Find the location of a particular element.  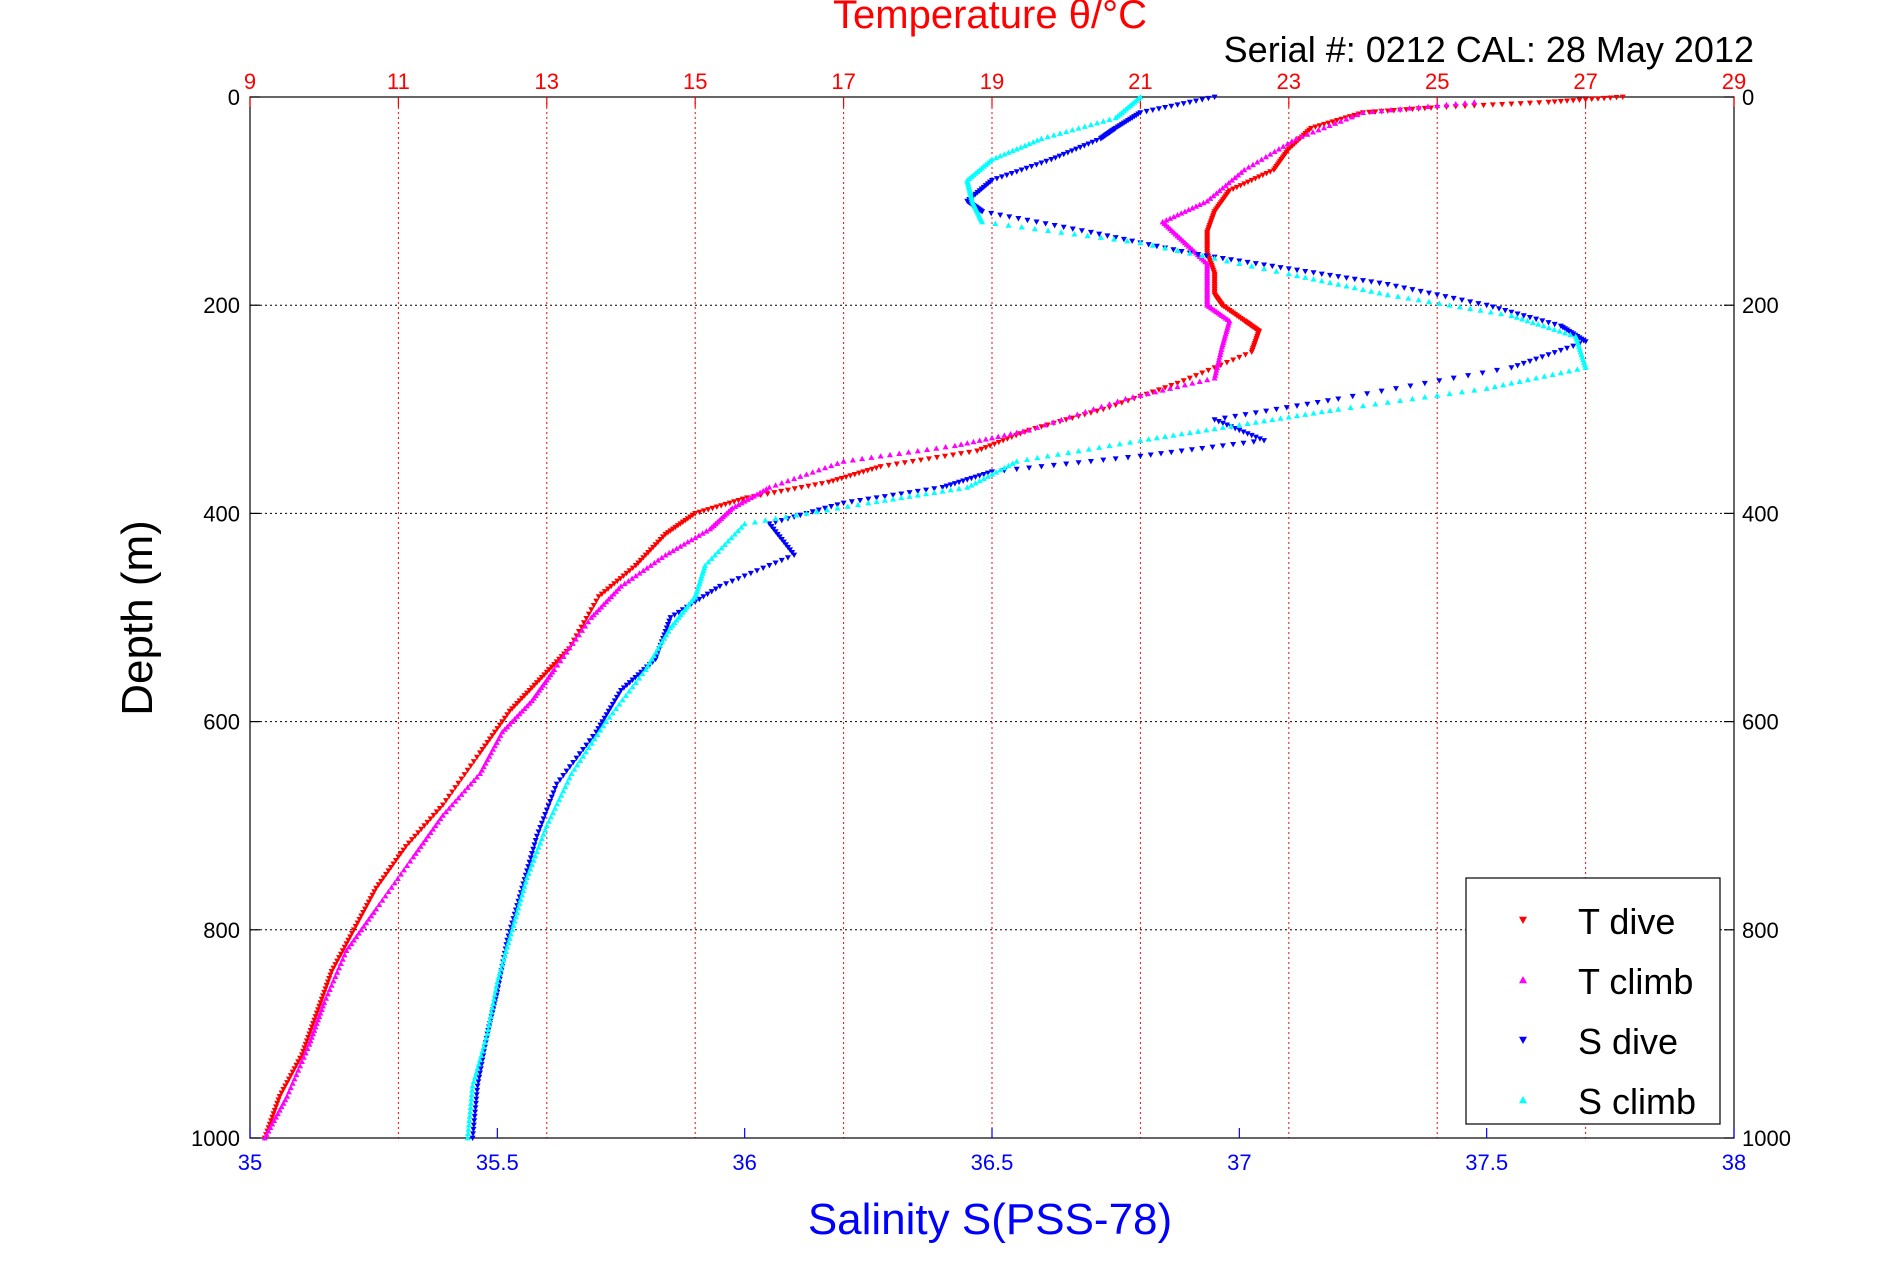

salinity-tick-label: 35.5 is located at coordinates (497, 1162).